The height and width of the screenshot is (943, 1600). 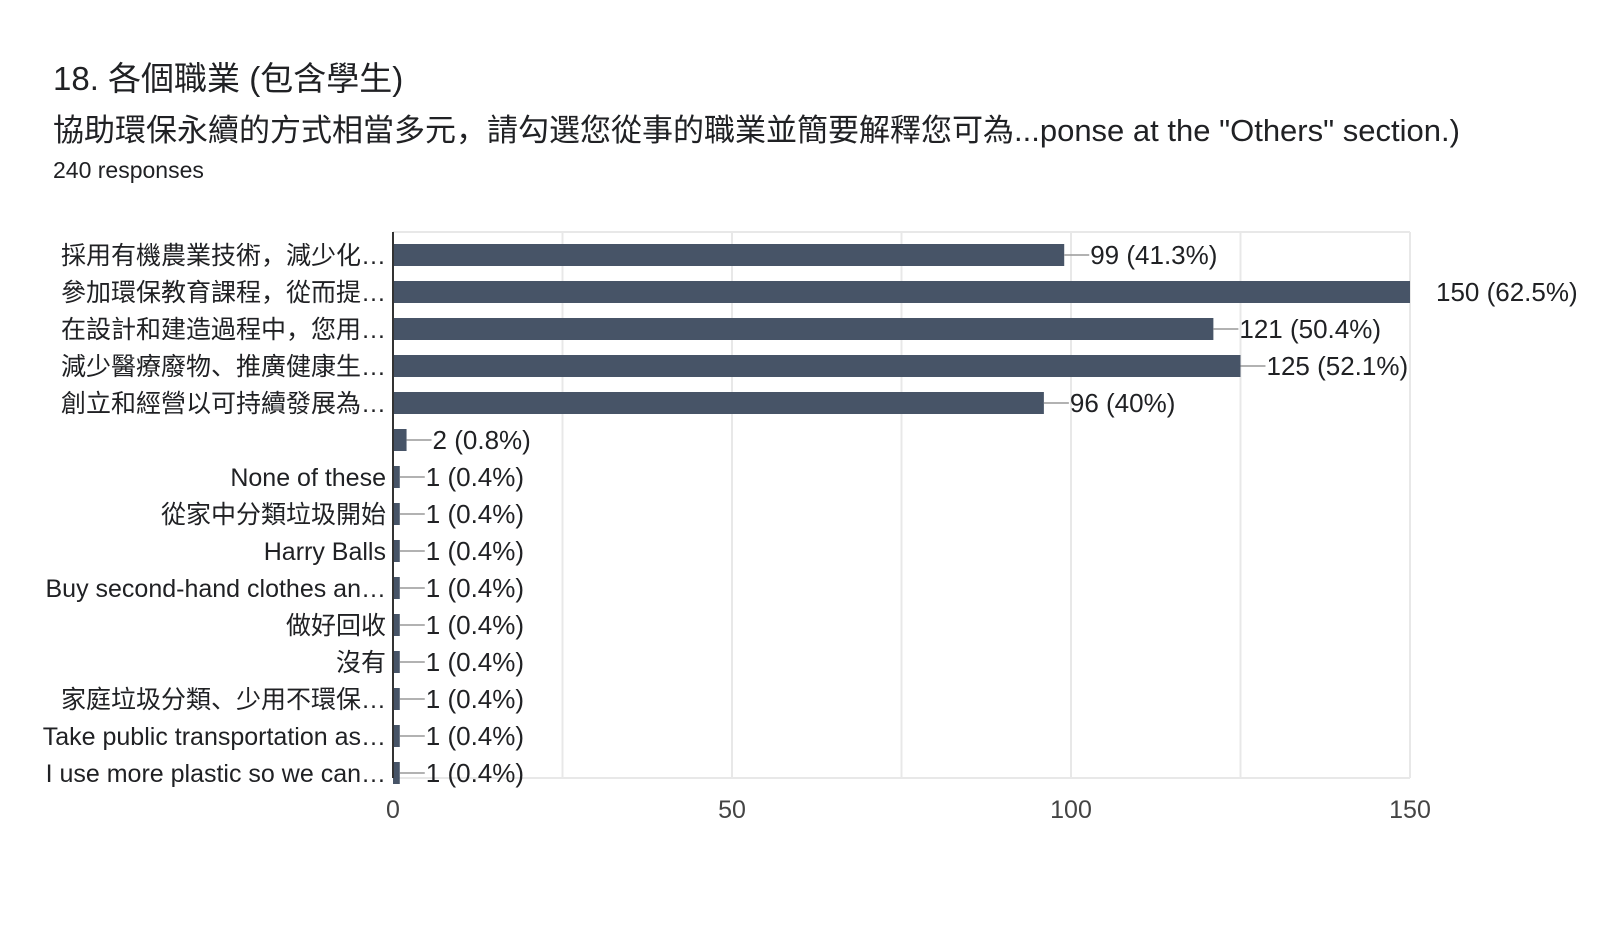 What do you see at coordinates (361, 663) in the screenshot?
I see `category-label: 沒有` at bounding box center [361, 663].